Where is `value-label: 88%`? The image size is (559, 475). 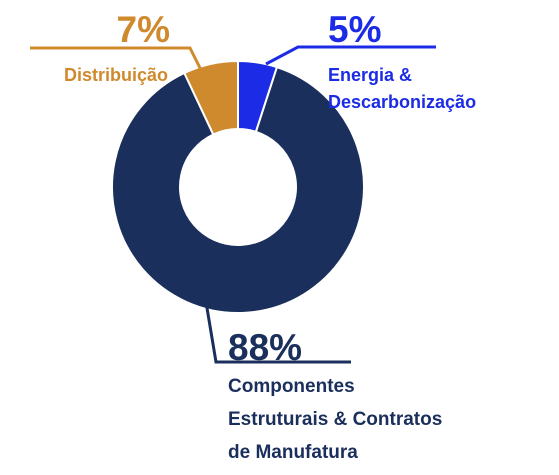
value-label: 88% is located at coordinates (265, 347).